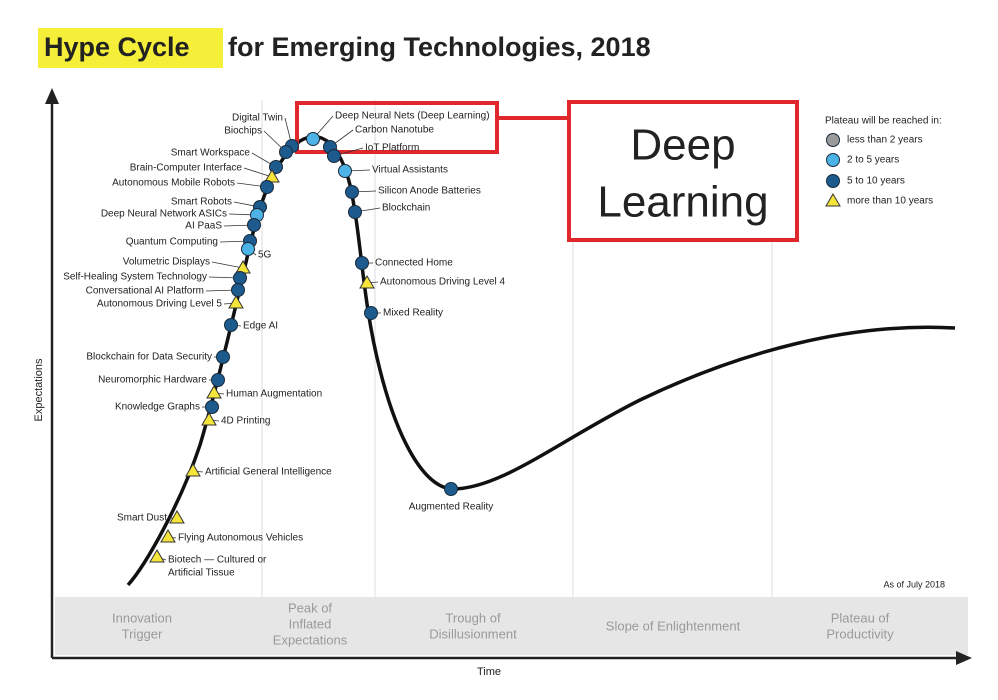 The height and width of the screenshot is (700, 998). Describe the element at coordinates (157, 407) in the screenshot. I see `technology-label: Knowledge Graphs` at that location.